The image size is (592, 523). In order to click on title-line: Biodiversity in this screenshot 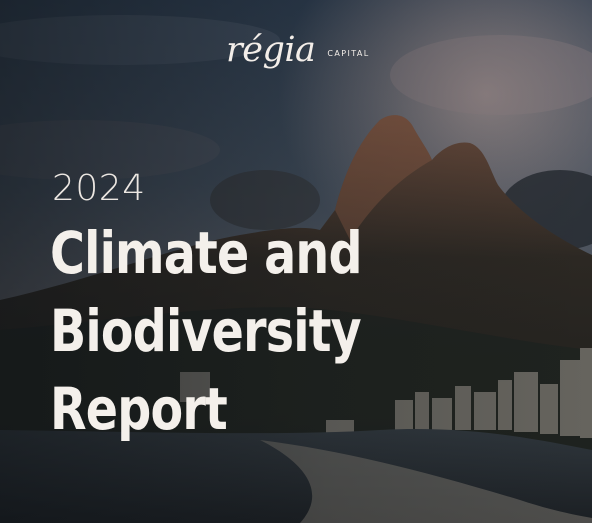, I will do `click(206, 331)`.